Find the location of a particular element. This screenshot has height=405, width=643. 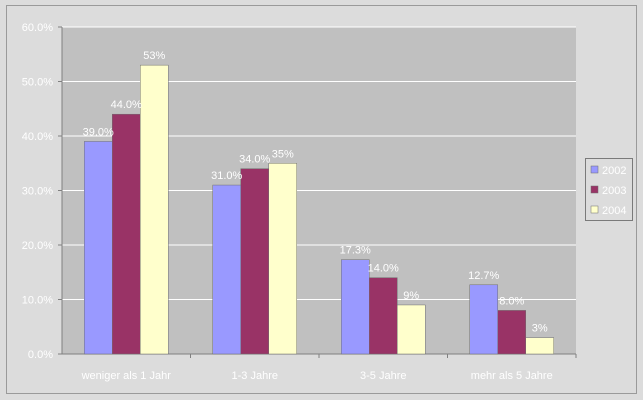

y-tick-label: 20.0% is located at coordinates (37, 246).